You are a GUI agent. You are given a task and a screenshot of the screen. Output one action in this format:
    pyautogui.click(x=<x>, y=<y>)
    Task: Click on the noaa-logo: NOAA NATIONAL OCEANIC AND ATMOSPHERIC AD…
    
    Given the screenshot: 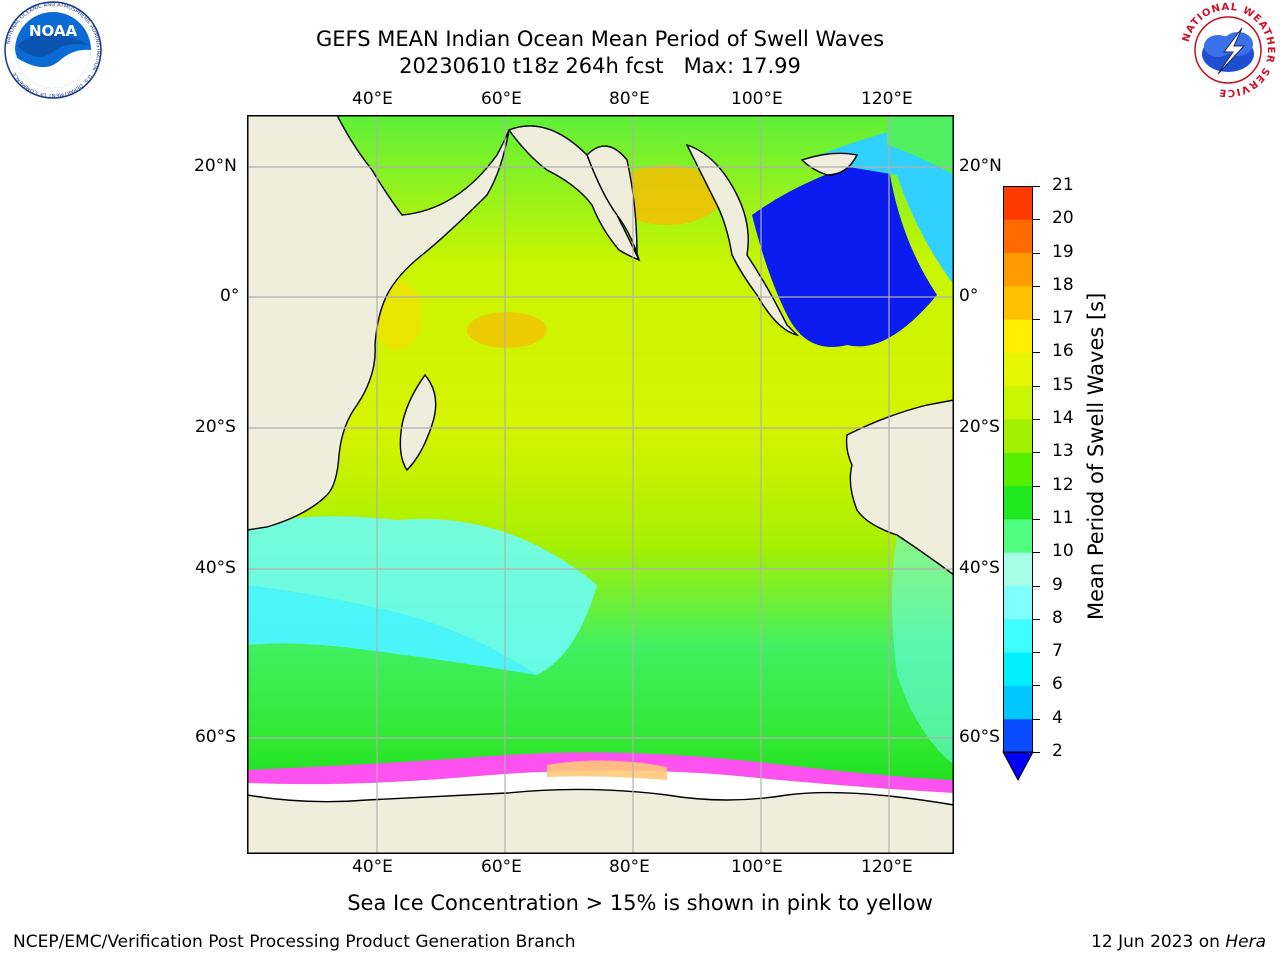 What is the action you would take?
    pyautogui.click(x=53, y=50)
    